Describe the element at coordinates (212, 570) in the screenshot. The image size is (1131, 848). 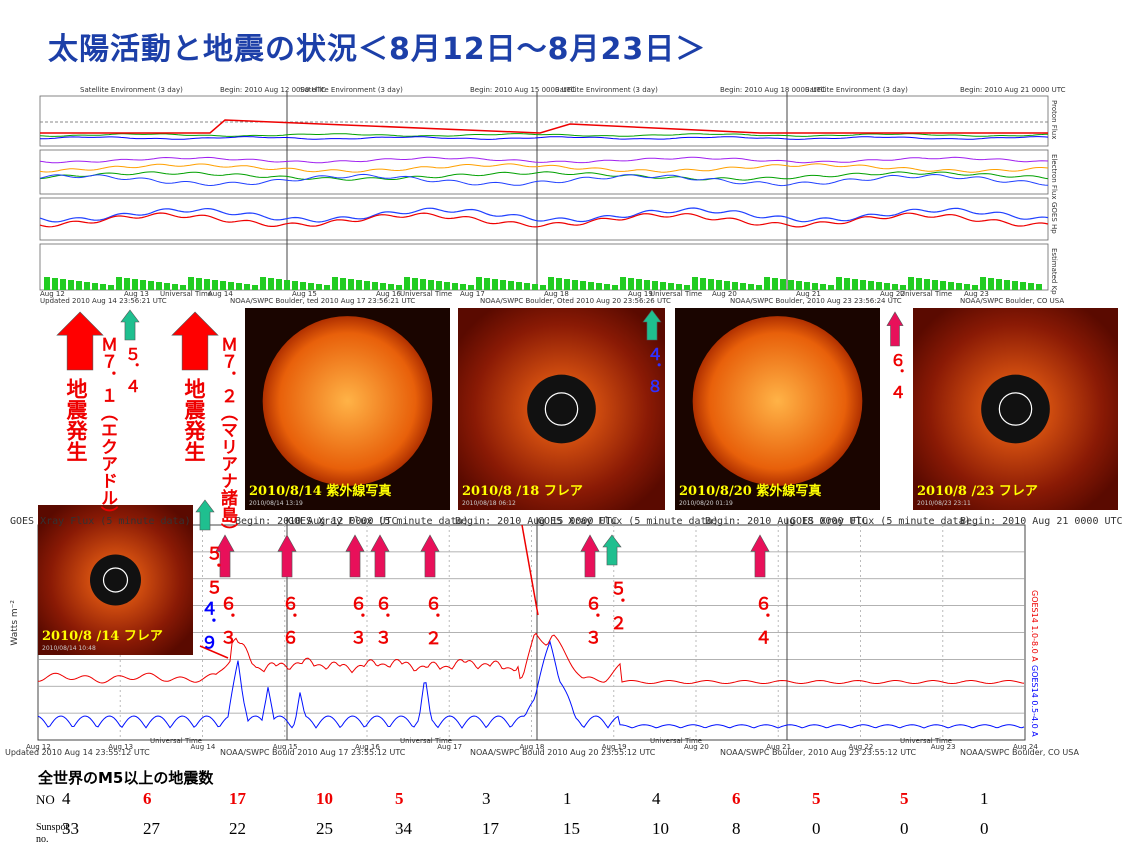
I see `magnitude-label: ５．５` at that location.